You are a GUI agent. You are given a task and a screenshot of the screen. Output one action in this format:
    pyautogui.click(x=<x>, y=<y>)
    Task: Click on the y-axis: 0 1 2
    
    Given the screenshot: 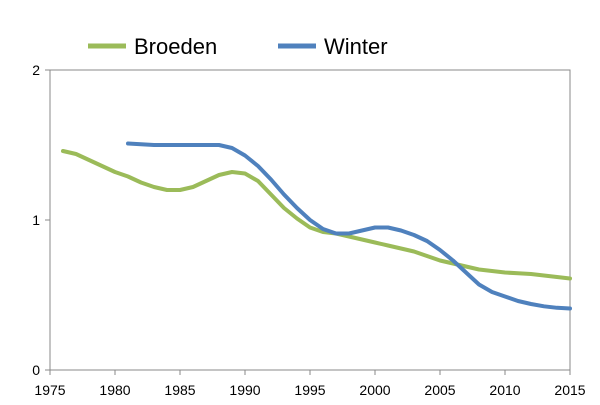 What is the action you would take?
    pyautogui.click(x=41, y=220)
    